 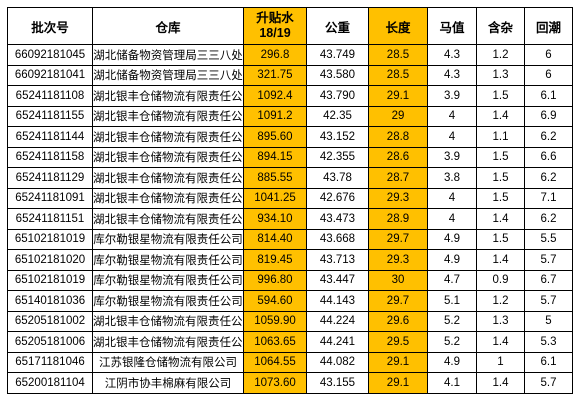 What do you see at coordinates (275, 301) in the screenshot?
I see `cell-rise: 594.60` at bounding box center [275, 301].